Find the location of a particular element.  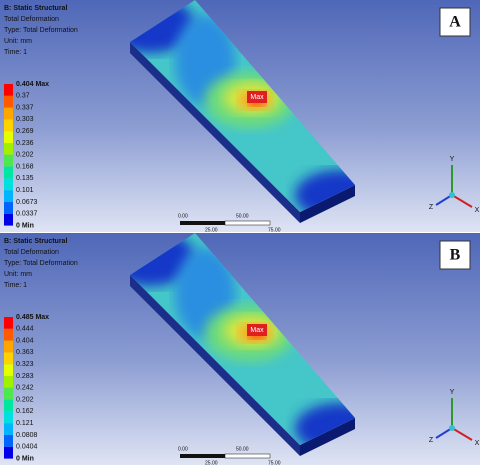

legend-label: 0.337 is located at coordinates (25, 107).